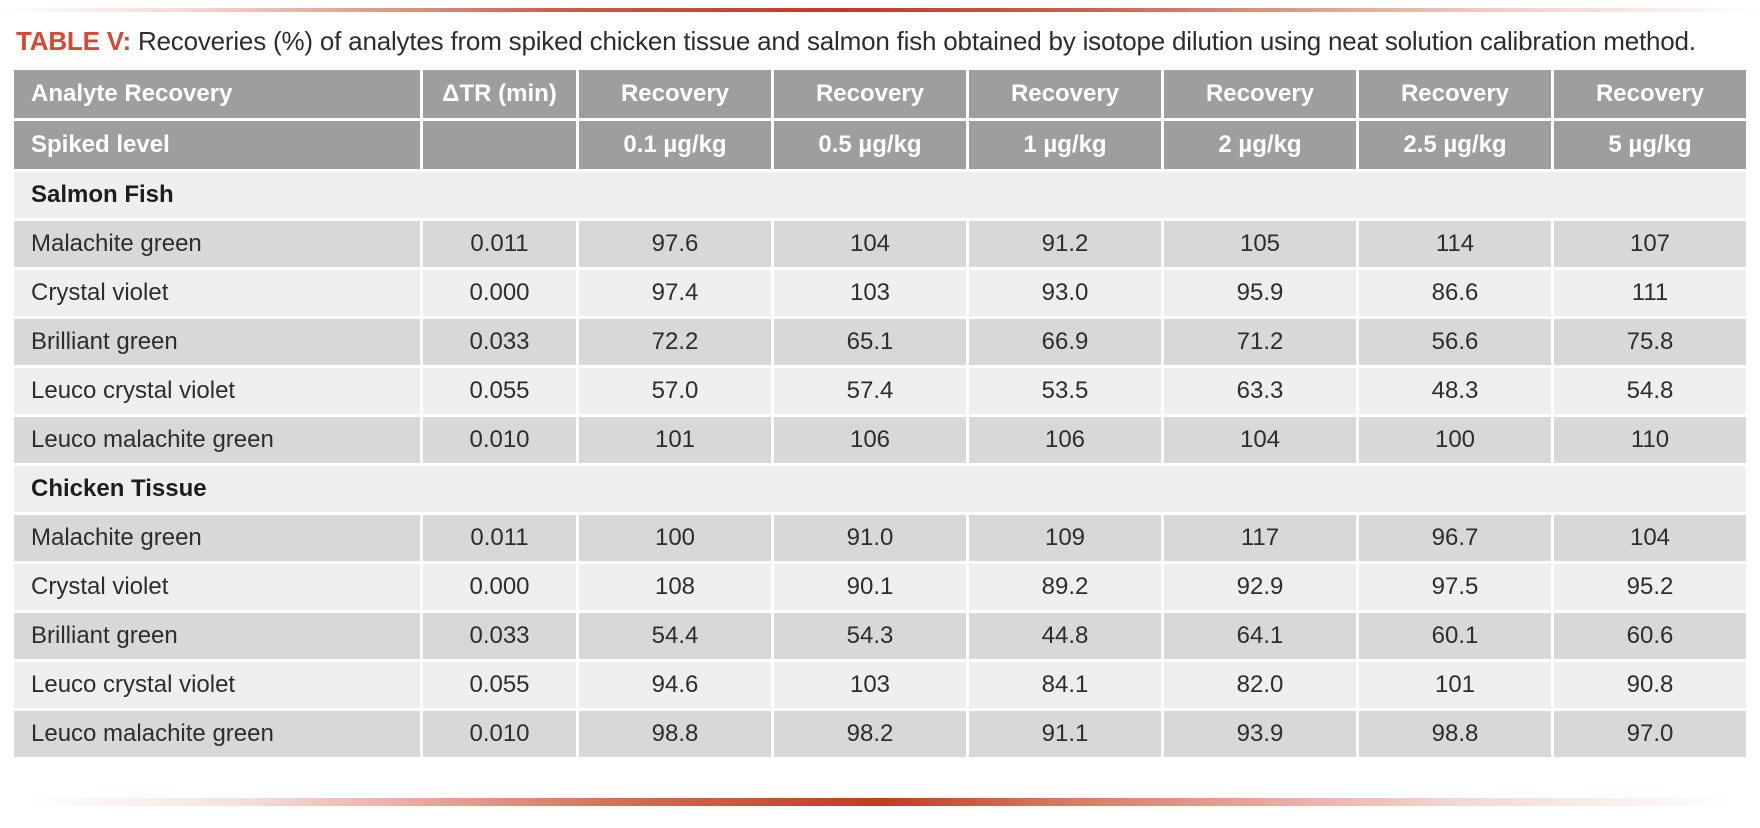 This screenshot has height=828, width=1760. What do you see at coordinates (1065, 636) in the screenshot?
I see `recovery-value-cell: 44.8` at bounding box center [1065, 636].